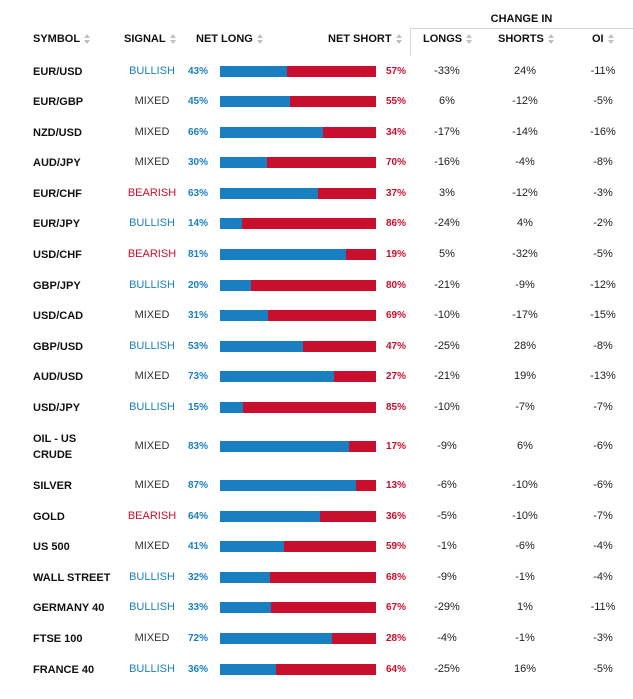 This screenshot has width=633, height=699. Describe the element at coordinates (57, 163) in the screenshot. I see `symbol-cell: AUD/JPY` at that location.